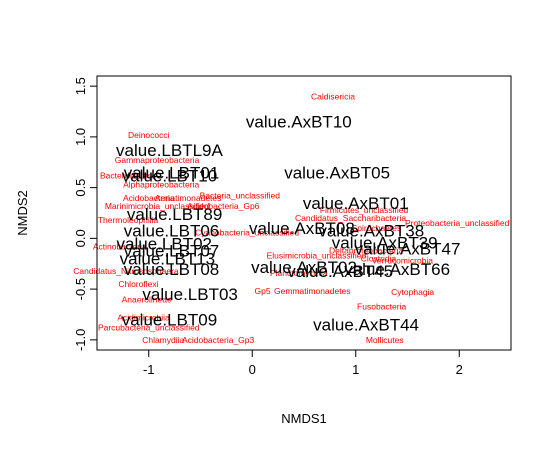  What do you see at coordinates (381, 306) in the screenshot?
I see `taxon-label: Fusobacteria` at bounding box center [381, 306].